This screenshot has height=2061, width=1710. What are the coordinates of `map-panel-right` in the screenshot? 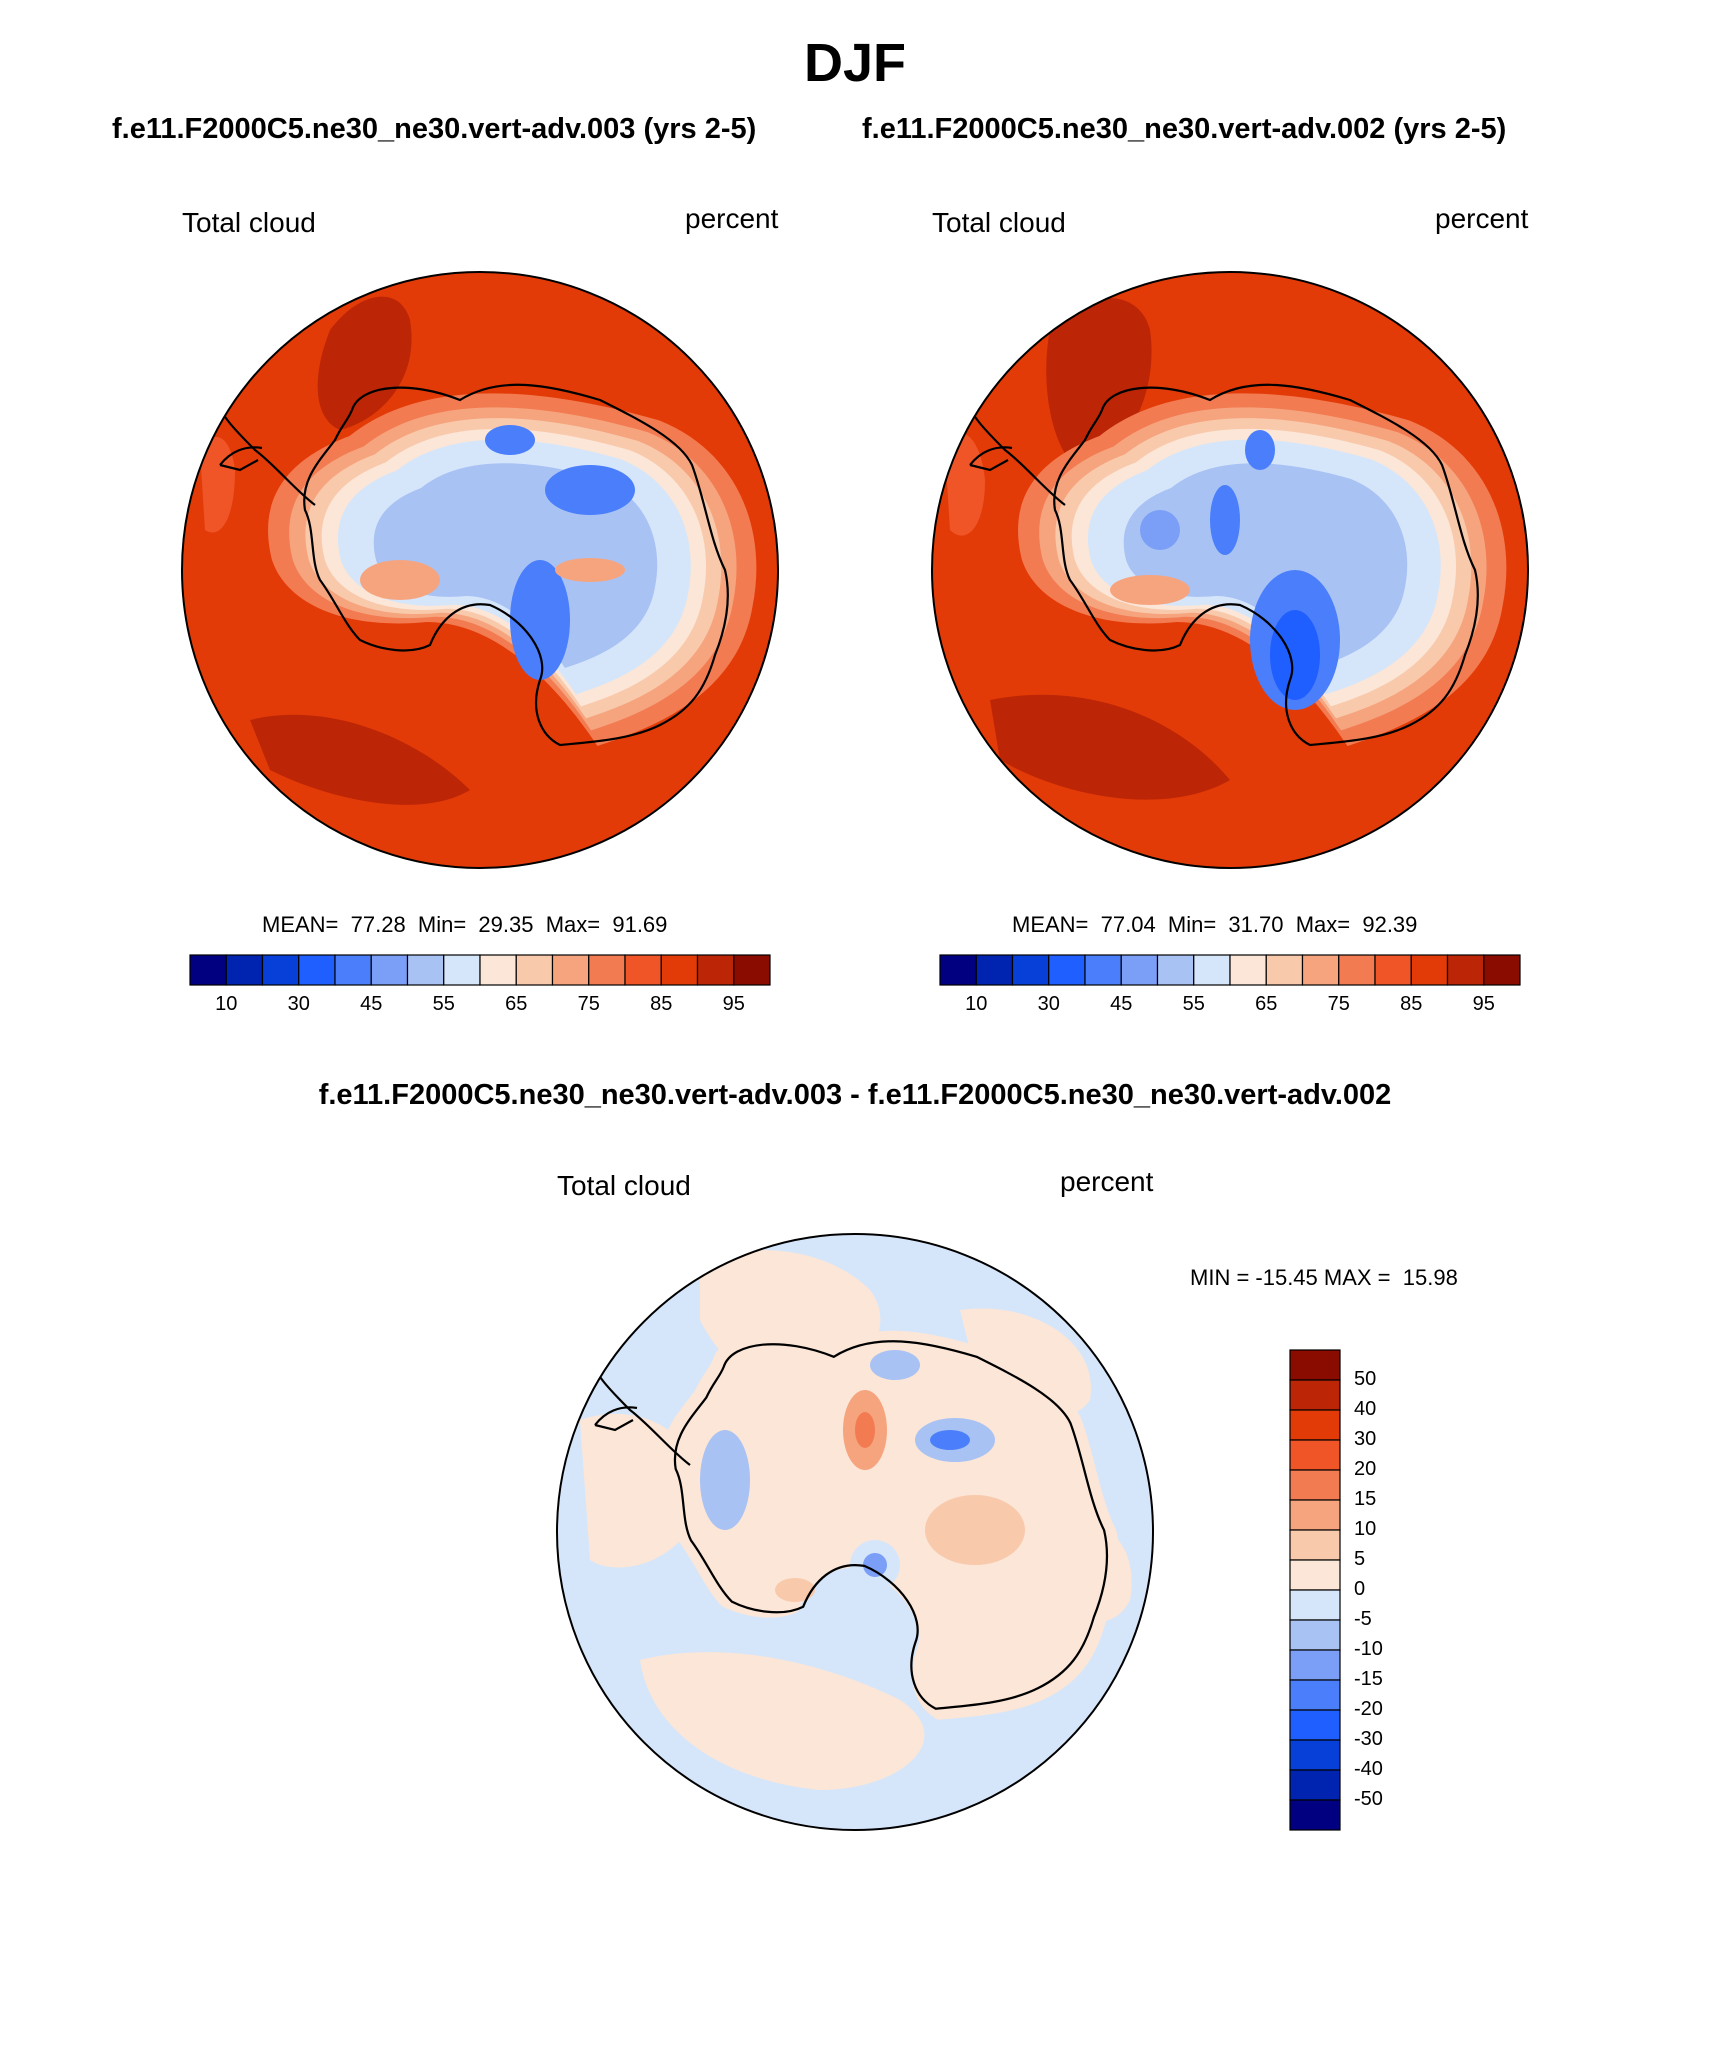 It's located at (1230, 570).